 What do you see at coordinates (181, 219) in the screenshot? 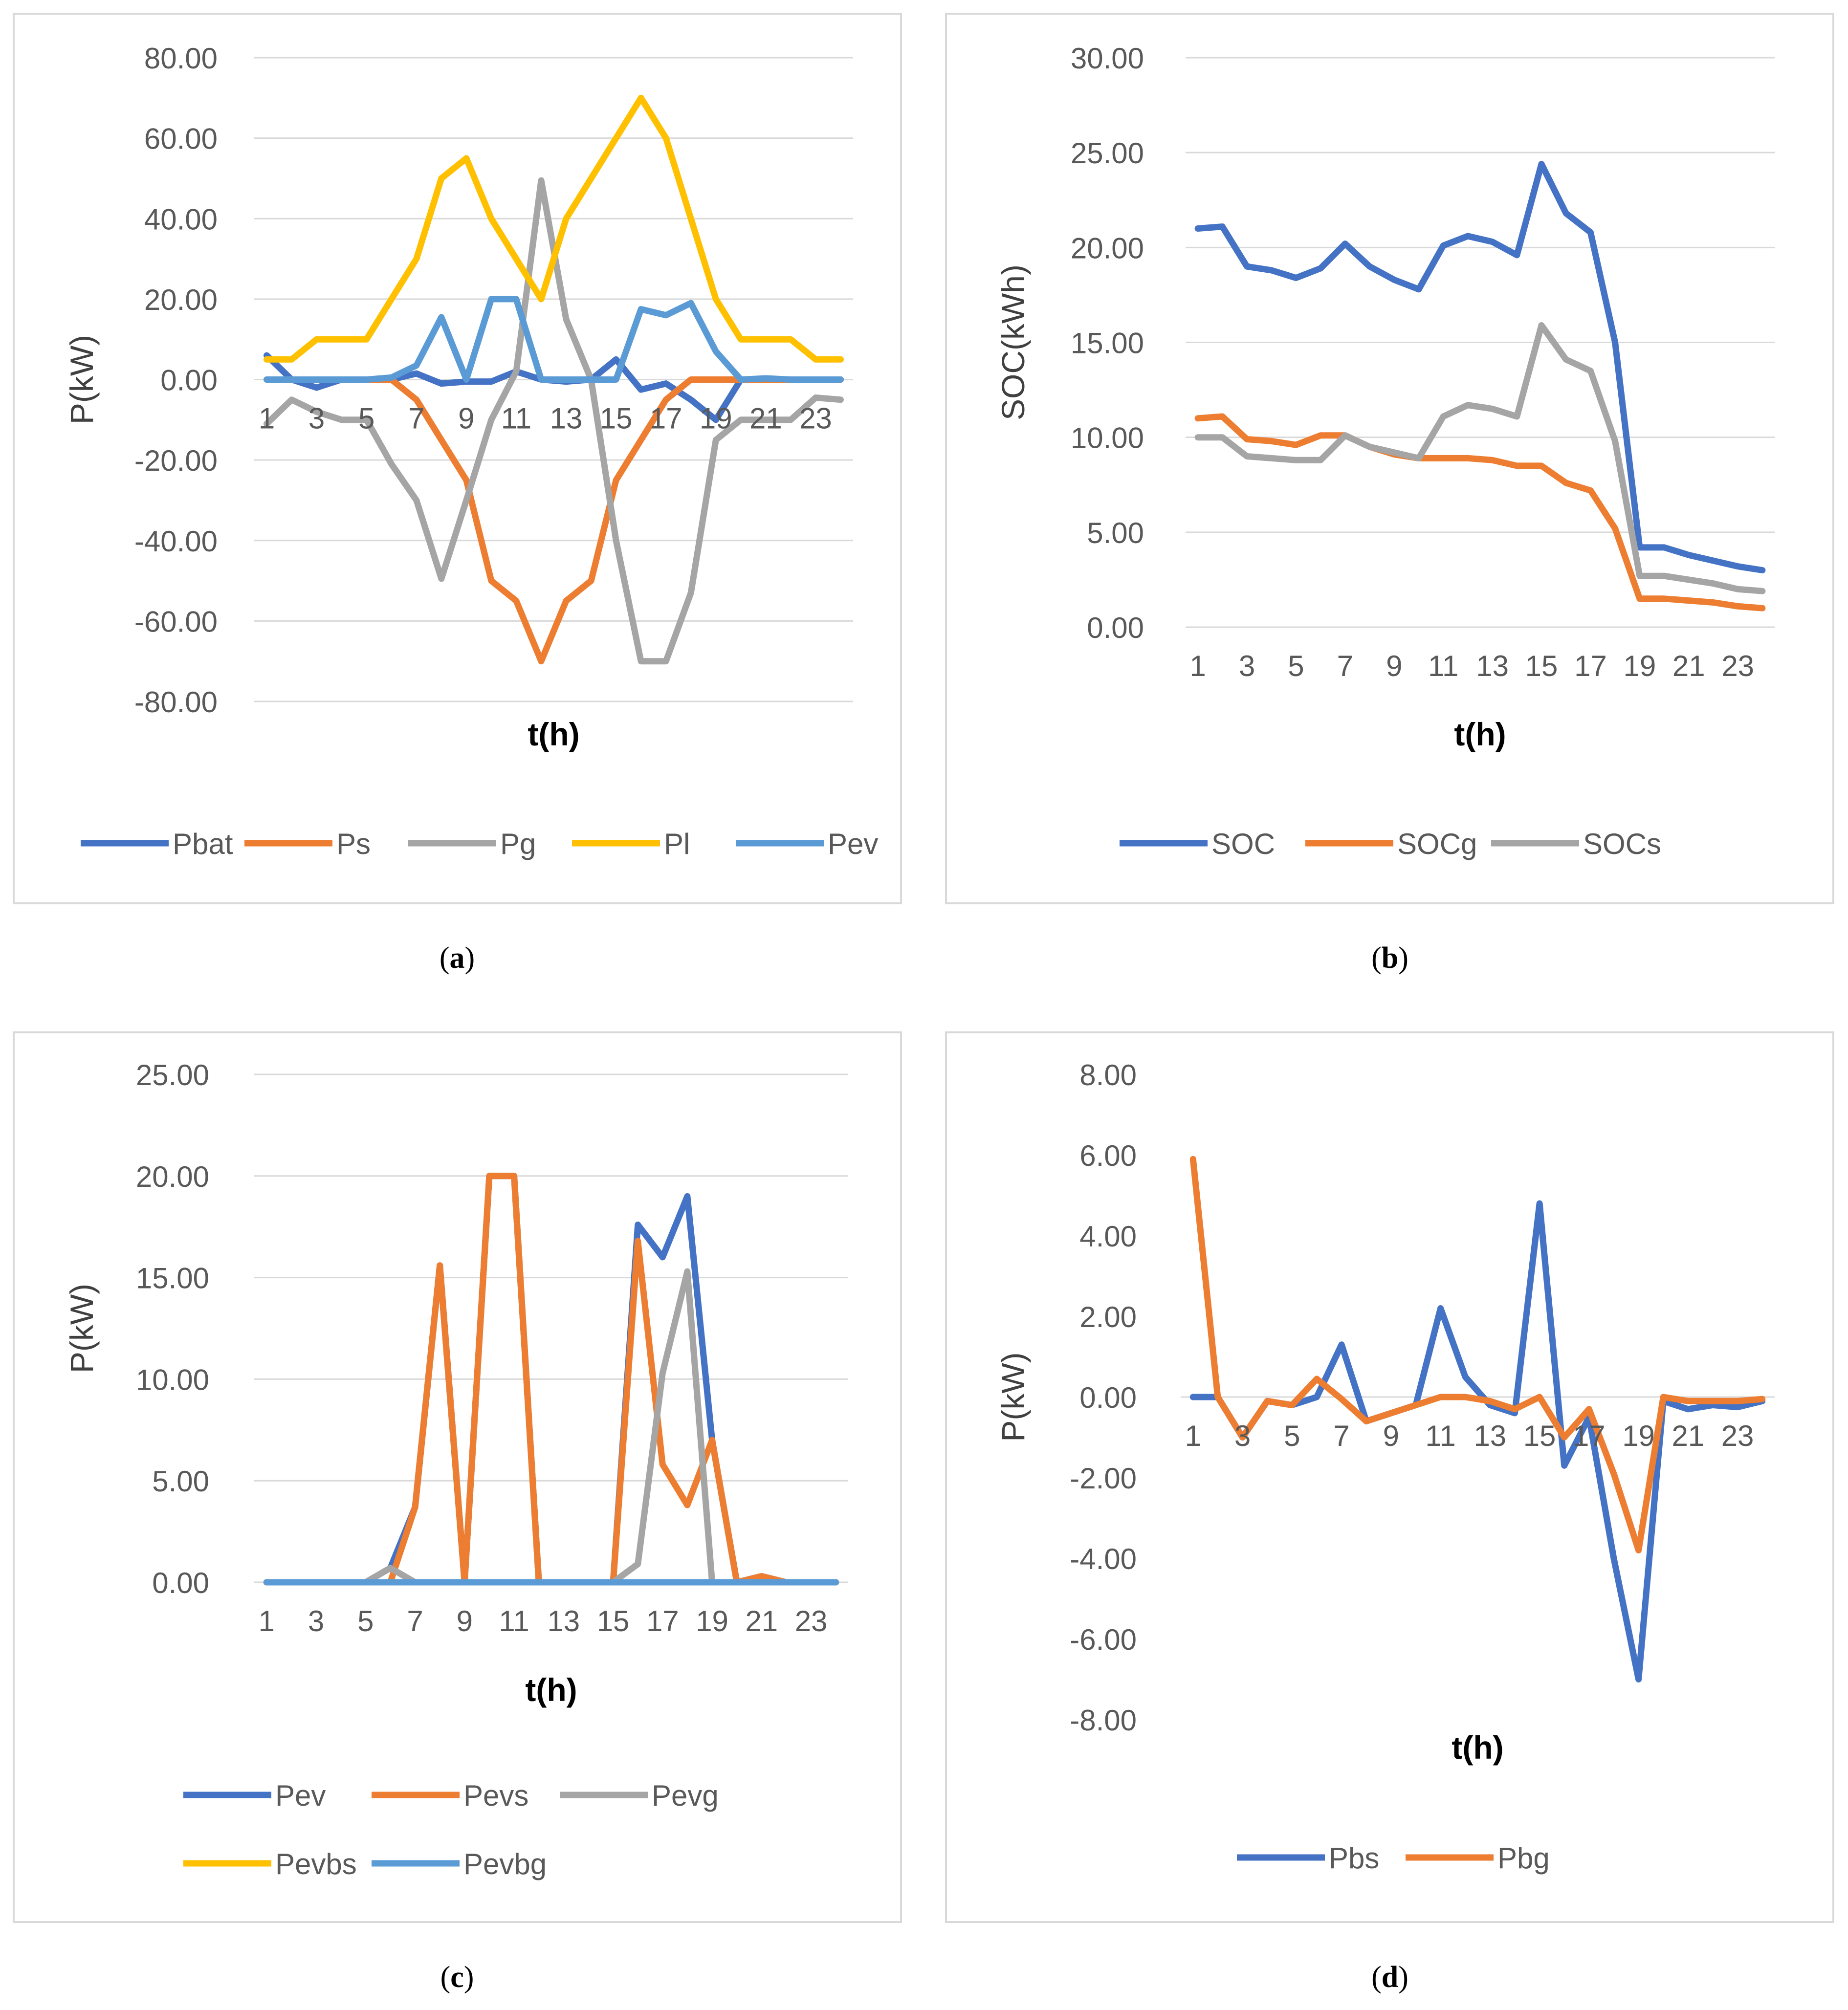
I see `y-tick-label: 40.00` at bounding box center [181, 219].